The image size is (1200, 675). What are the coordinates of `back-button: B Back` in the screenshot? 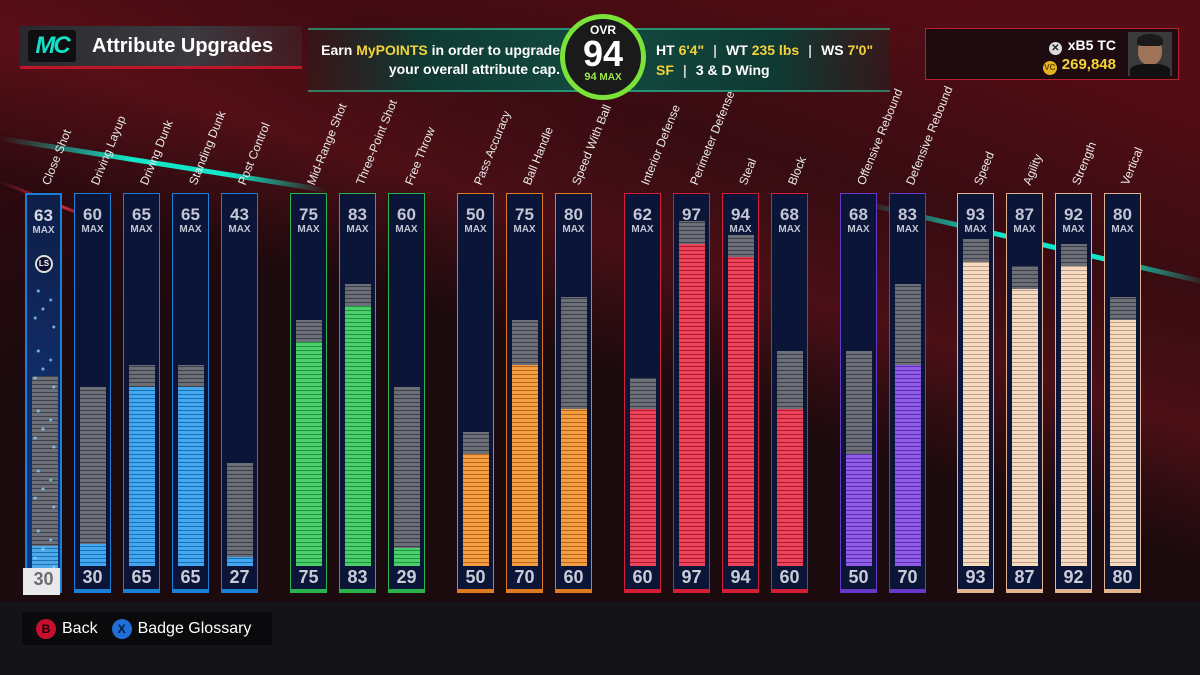 It's located at (67, 628).